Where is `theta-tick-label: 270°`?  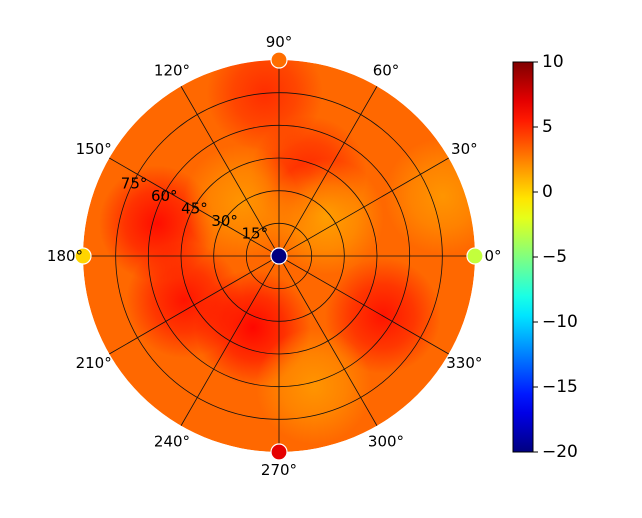 theta-tick-label: 270° is located at coordinates (279, 470).